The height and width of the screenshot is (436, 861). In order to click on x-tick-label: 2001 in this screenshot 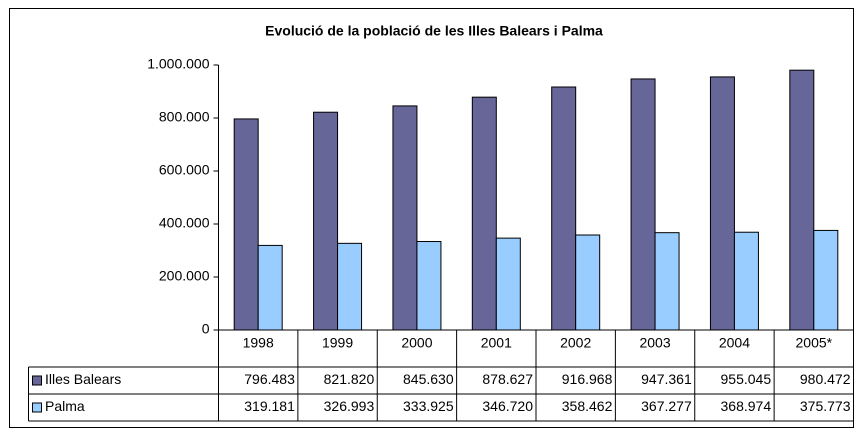, I will do `click(496, 343)`.